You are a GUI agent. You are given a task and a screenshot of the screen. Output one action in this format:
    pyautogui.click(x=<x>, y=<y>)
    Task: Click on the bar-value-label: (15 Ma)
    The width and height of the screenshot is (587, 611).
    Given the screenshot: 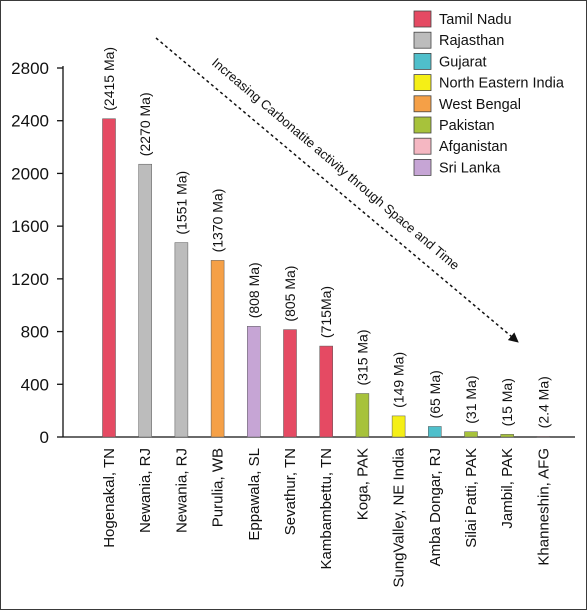 What is the action you would take?
    pyautogui.click(x=507, y=402)
    